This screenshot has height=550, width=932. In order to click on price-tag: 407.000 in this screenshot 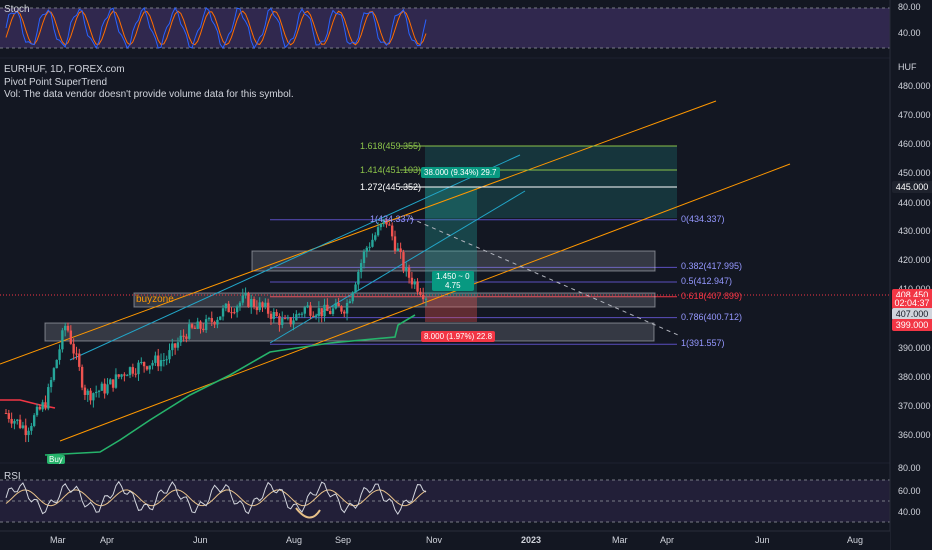, I will do `click(912, 314)`.